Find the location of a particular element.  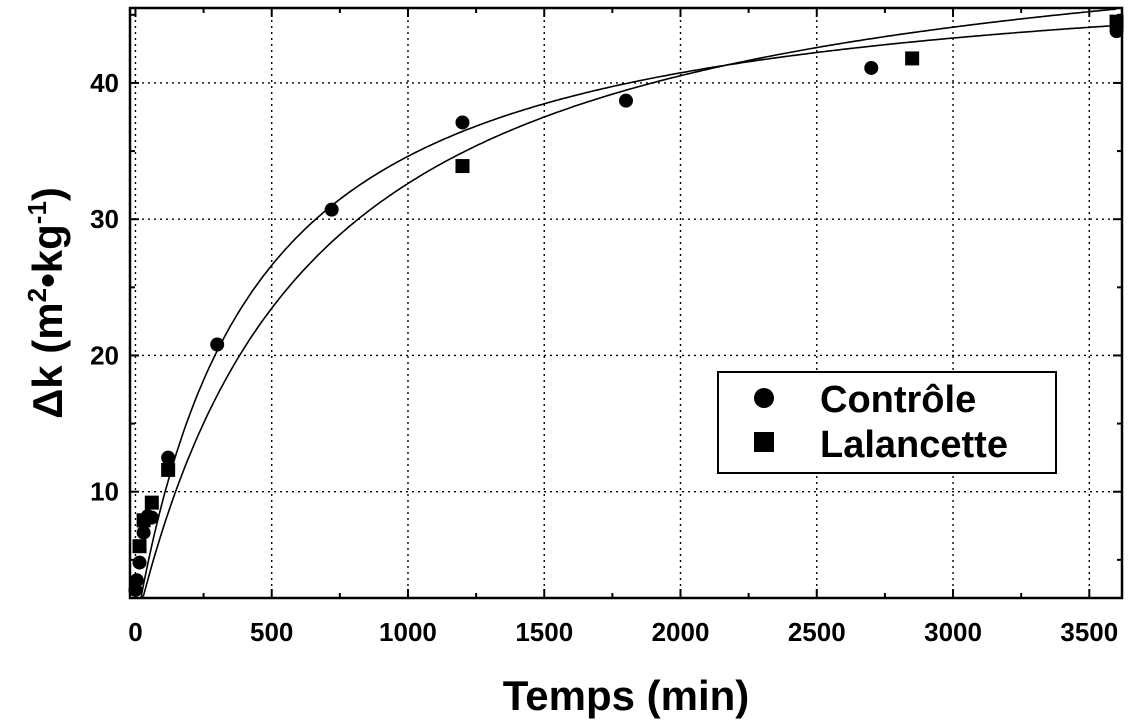

y-axis-title-end: ) is located at coordinates (47, 194).